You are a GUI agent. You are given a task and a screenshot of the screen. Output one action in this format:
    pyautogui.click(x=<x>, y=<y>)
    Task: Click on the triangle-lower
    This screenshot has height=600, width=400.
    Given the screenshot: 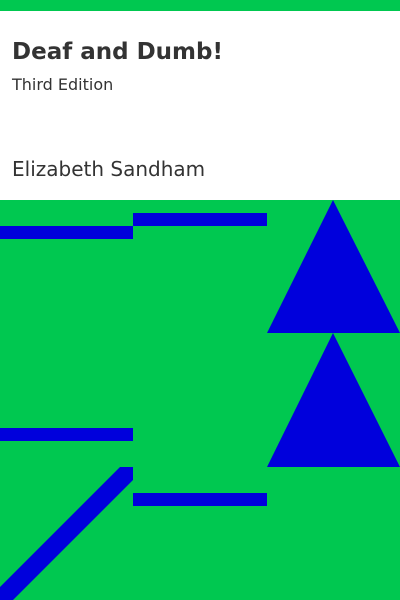 What is the action you would take?
    pyautogui.click(x=333, y=400)
    